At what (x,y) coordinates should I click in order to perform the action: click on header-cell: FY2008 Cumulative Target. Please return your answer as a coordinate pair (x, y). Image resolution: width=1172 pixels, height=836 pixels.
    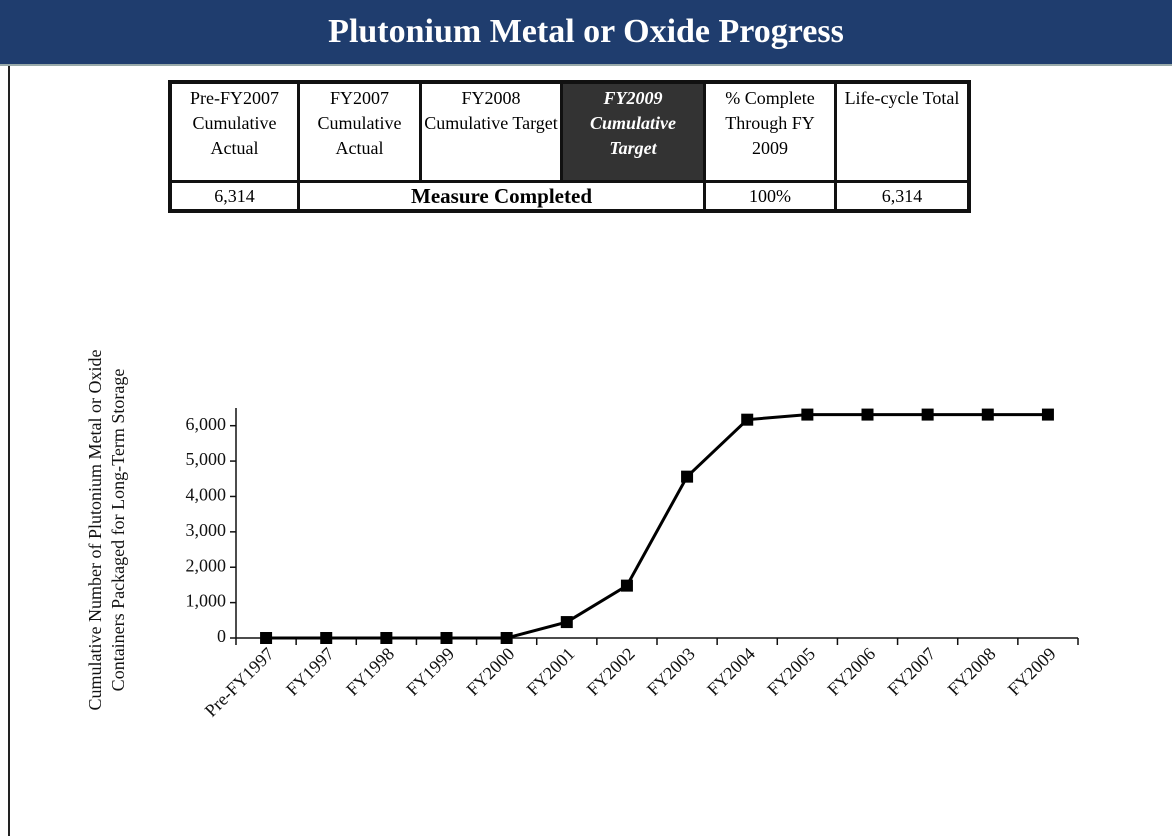
    Looking at the image, I should click on (491, 131).